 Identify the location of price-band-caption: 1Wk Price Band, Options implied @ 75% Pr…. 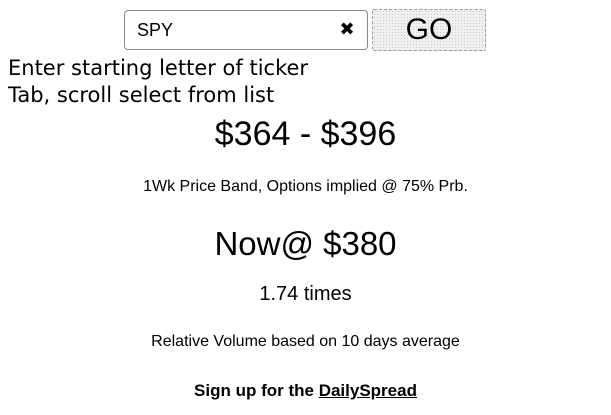
(305, 186).